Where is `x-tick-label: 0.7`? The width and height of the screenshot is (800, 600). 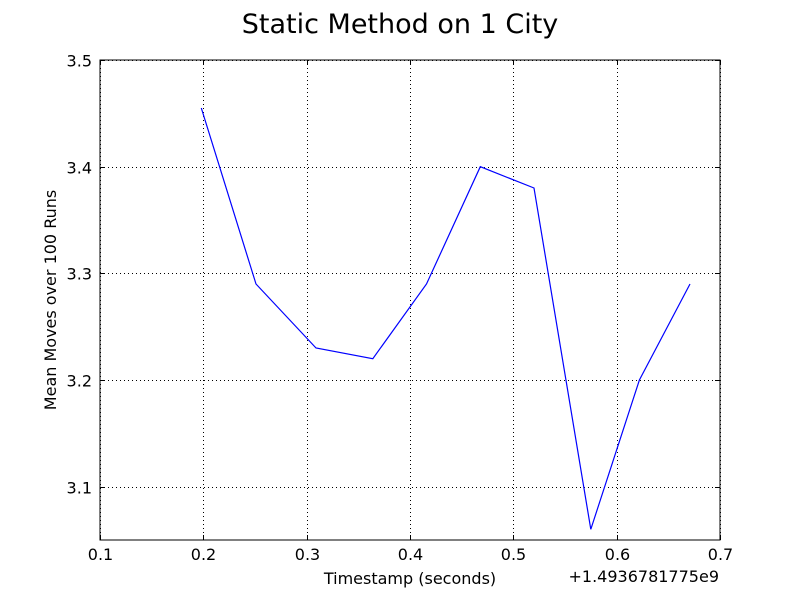 x-tick-label: 0.7 is located at coordinates (720, 554).